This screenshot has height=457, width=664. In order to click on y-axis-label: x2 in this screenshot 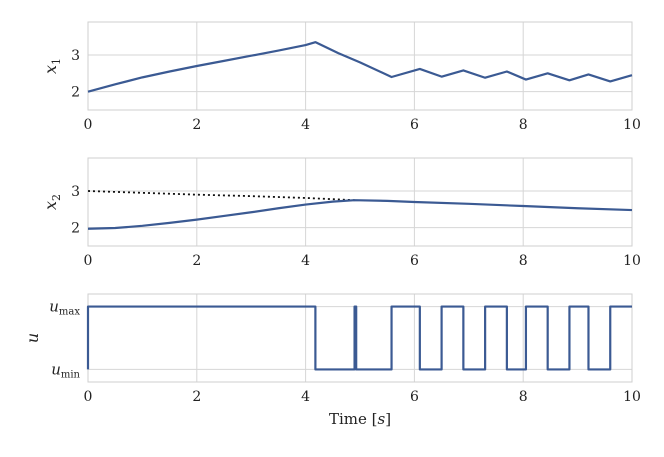, I will do `click(52, 202)`.